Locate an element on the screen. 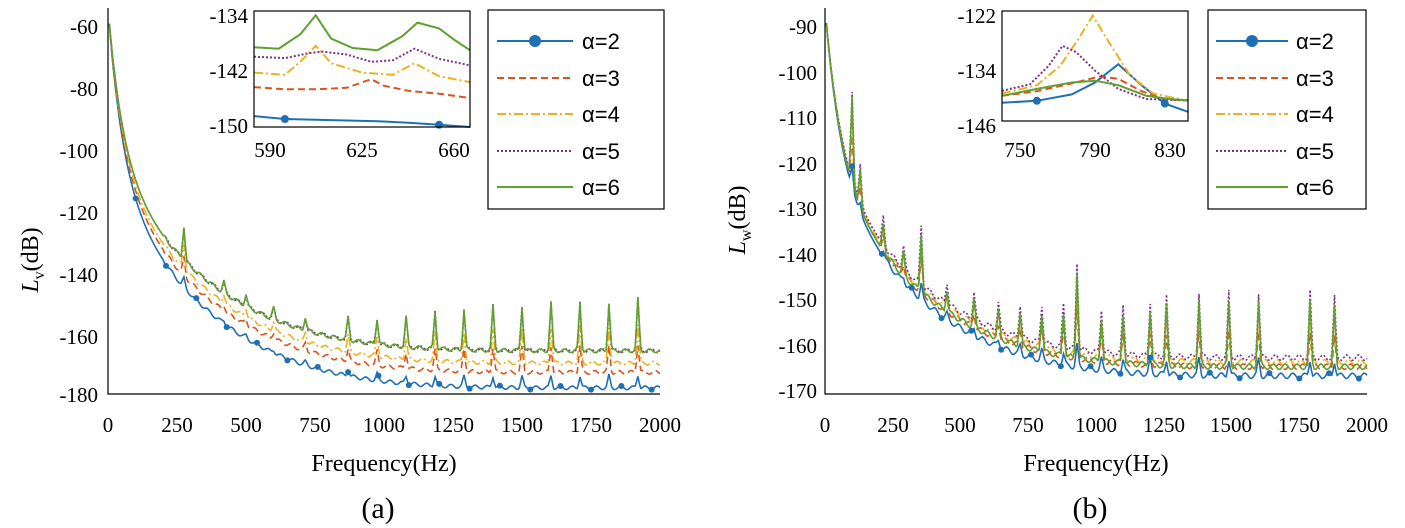 This screenshot has height=528, width=1405. panel-a-inset-xtick: 660 is located at coordinates (454, 150).